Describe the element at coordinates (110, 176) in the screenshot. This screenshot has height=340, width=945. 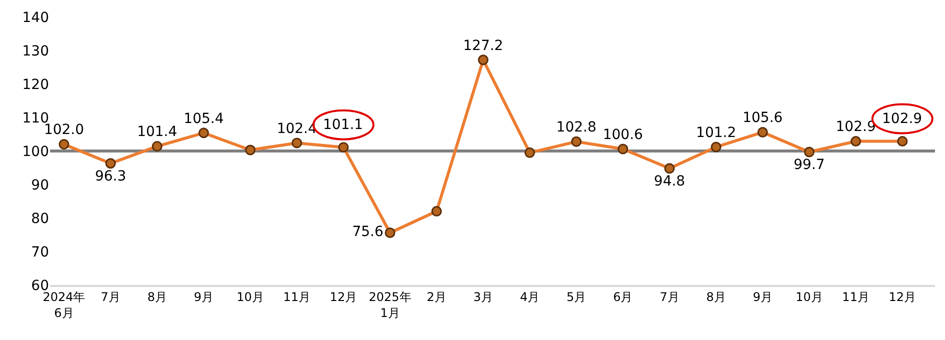
I see `data-label: 96.3` at that location.